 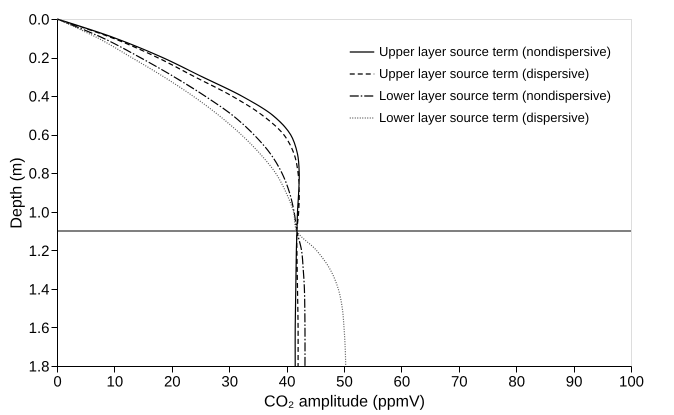 What do you see at coordinates (402, 382) in the screenshot?
I see `x-tick-label: 60` at bounding box center [402, 382].